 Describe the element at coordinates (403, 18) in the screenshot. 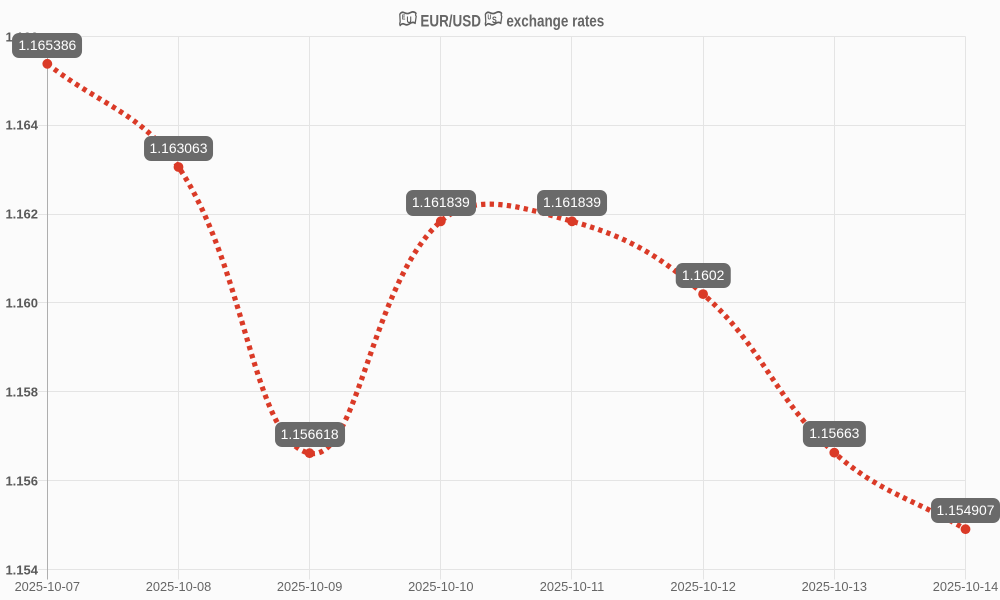

I see `svg-text: E` at that location.